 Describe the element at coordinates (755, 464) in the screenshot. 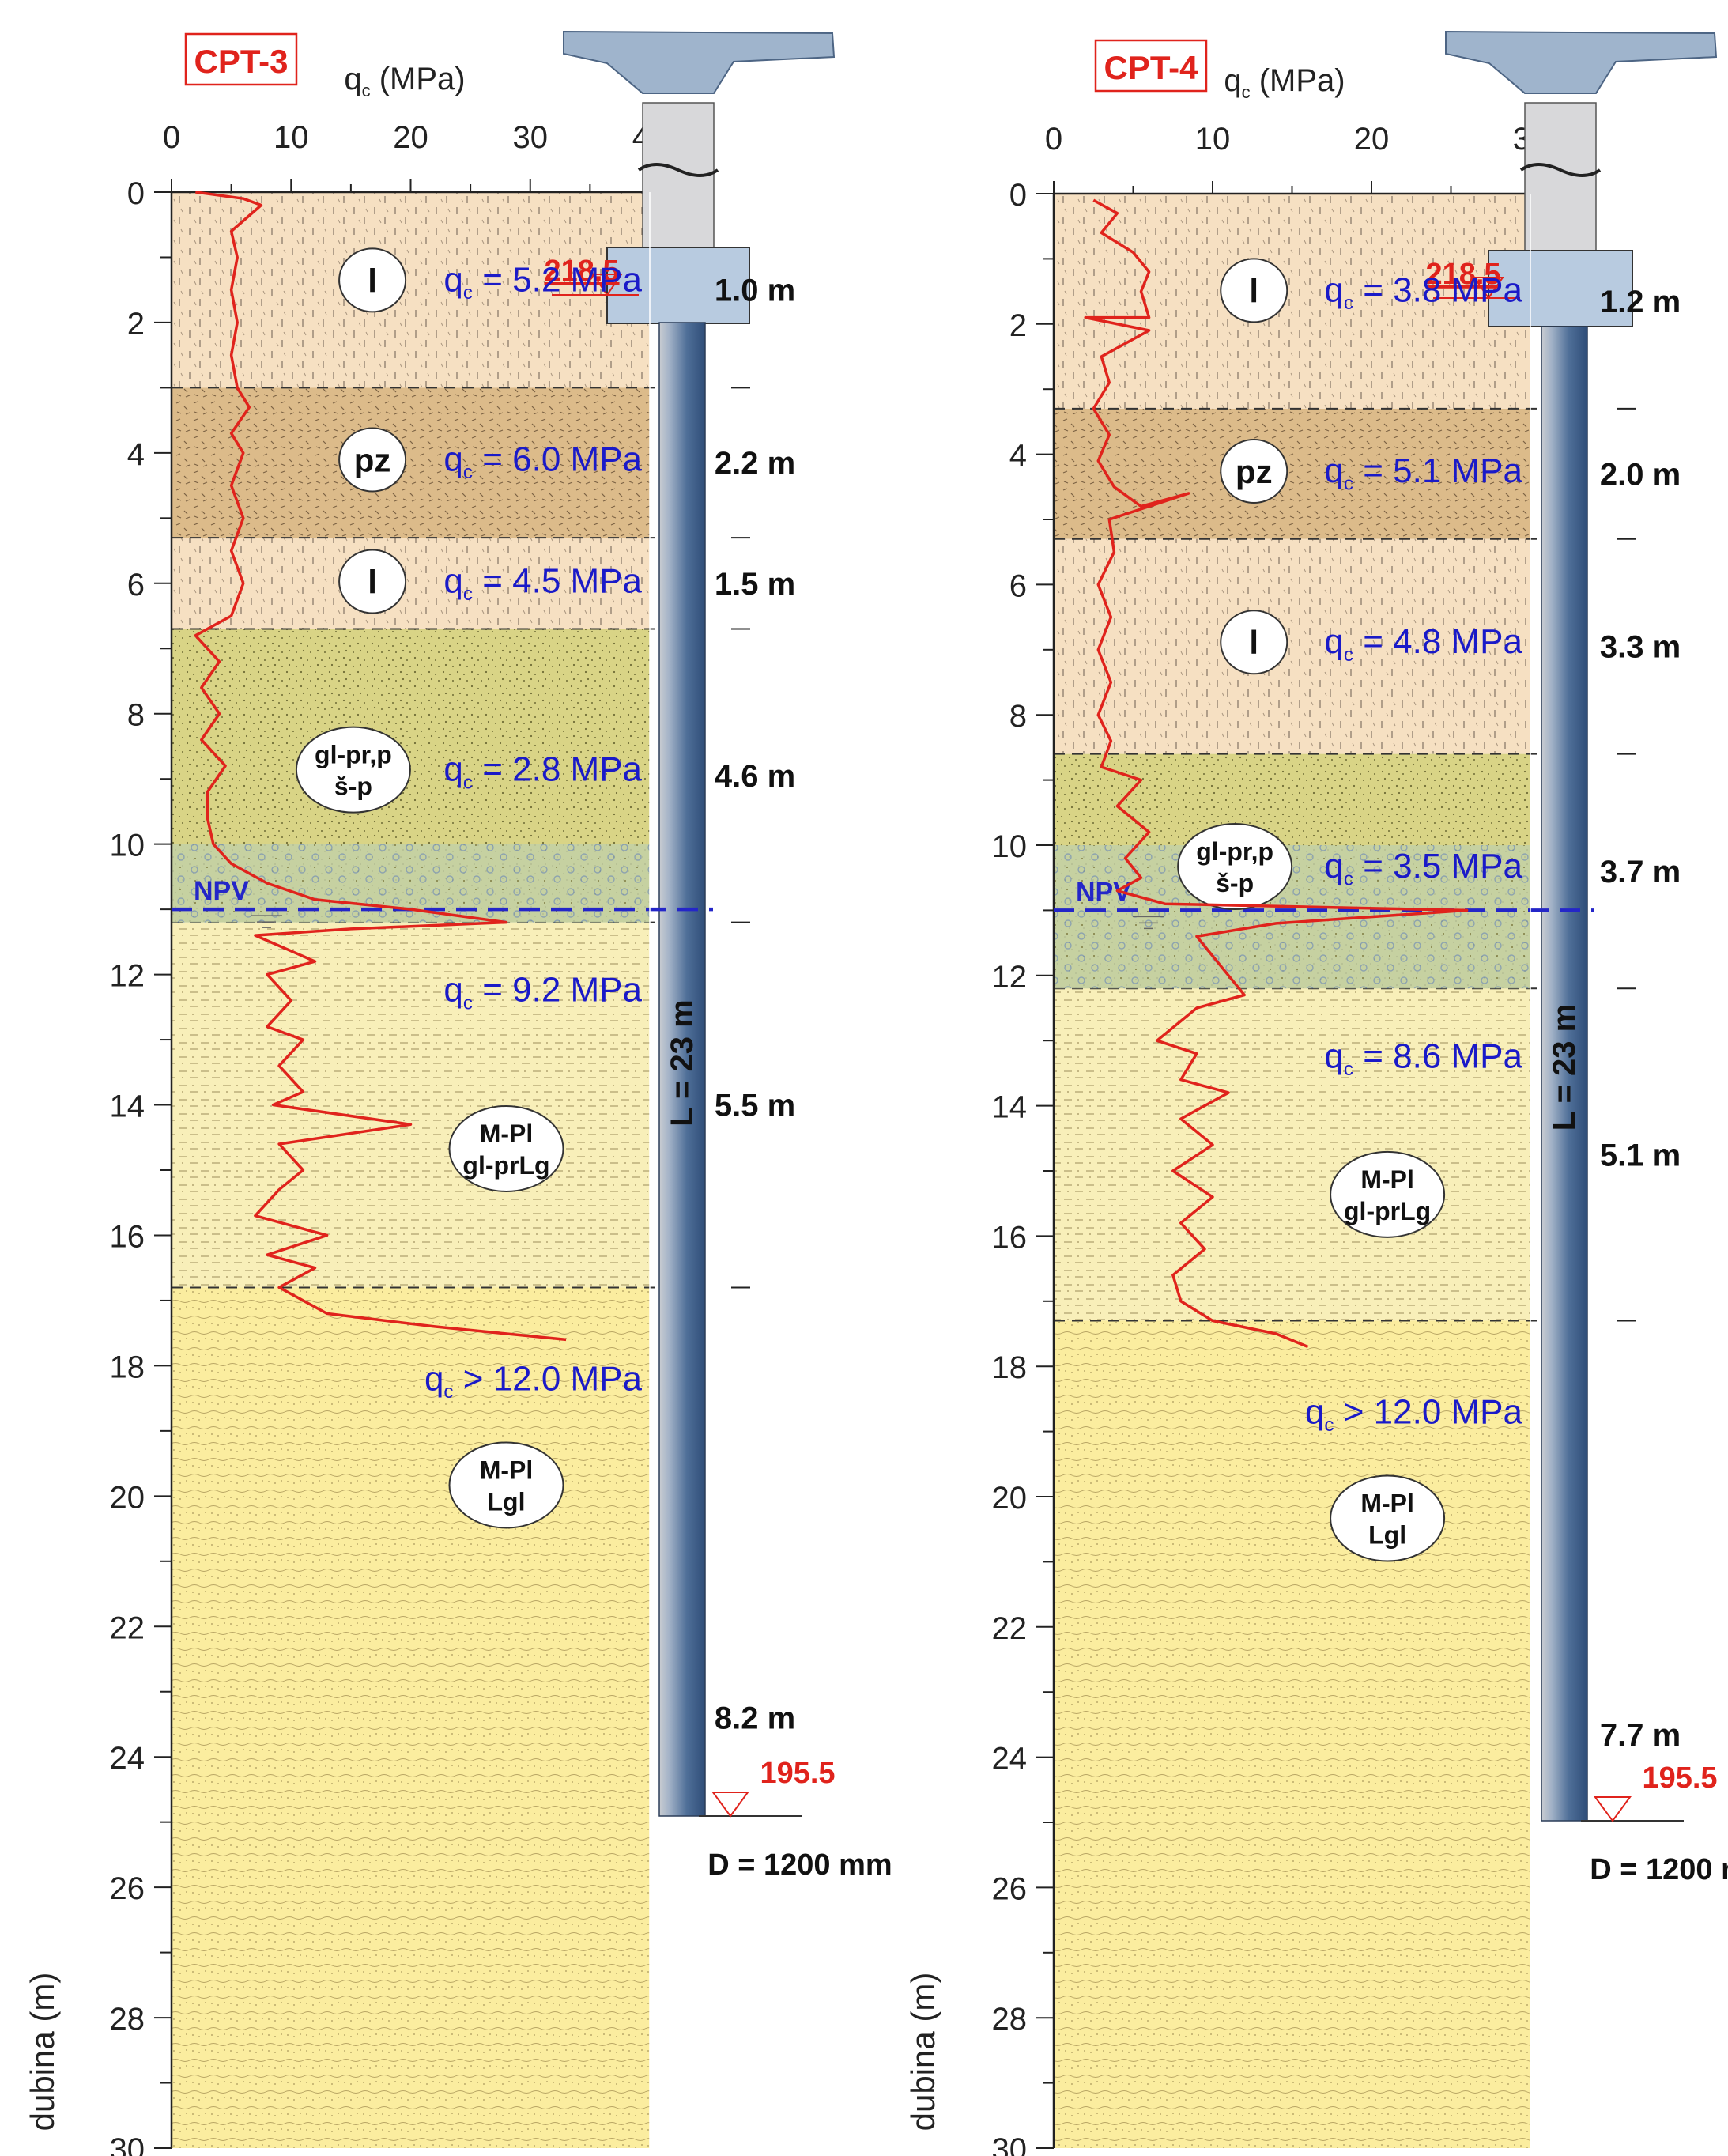

I see `layer-thickness-label: 2.2 m` at that location.